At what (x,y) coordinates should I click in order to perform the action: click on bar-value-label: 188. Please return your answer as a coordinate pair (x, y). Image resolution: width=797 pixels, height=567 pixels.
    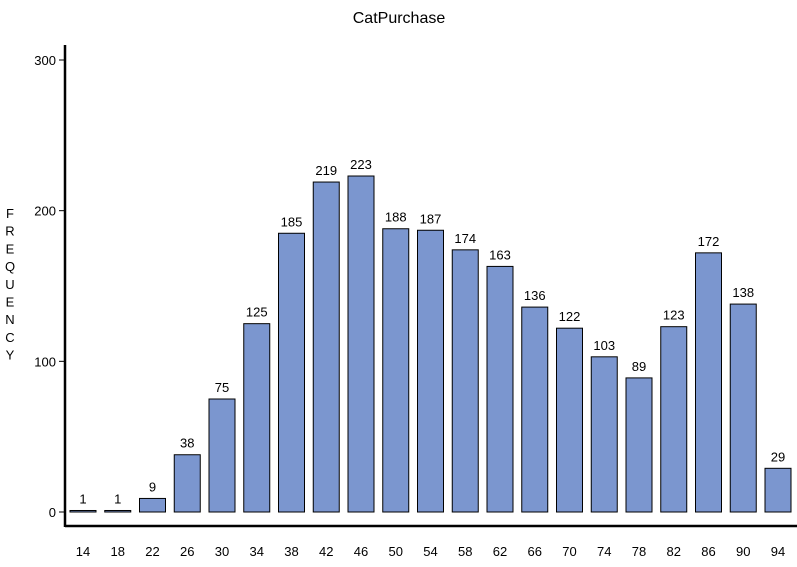
    Looking at the image, I should click on (396, 217).